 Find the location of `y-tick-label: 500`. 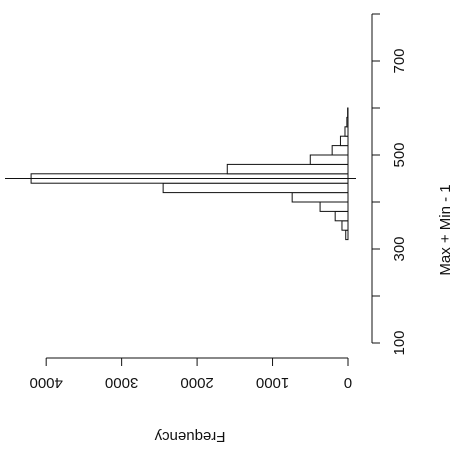

y-tick-label: 500 is located at coordinates (399, 154).